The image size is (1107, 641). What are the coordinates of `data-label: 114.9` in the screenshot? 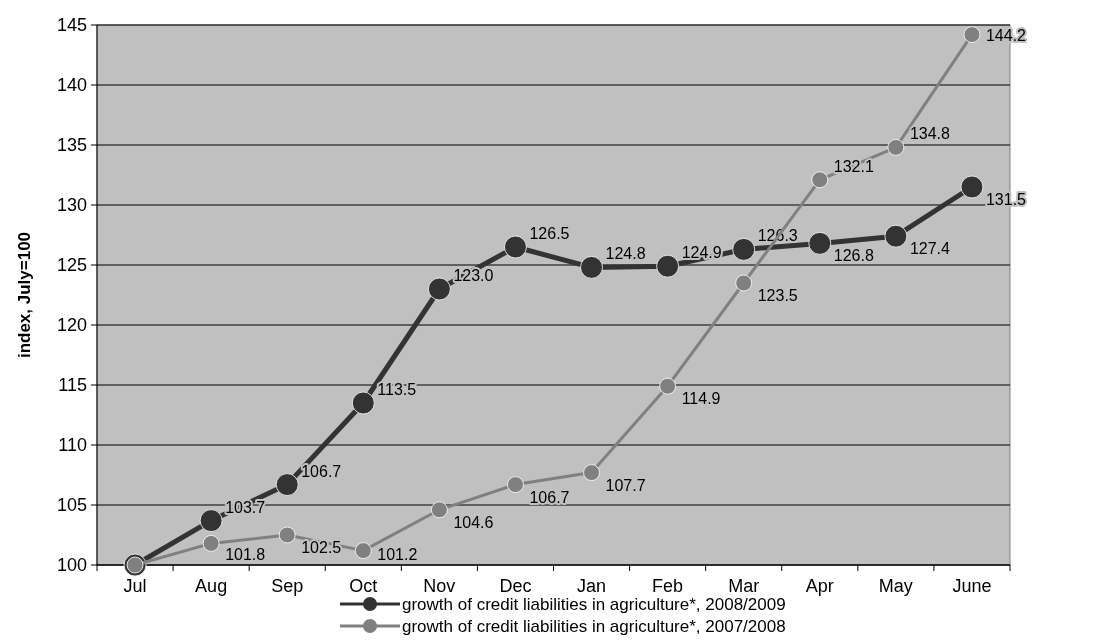 It's located at (701, 399).